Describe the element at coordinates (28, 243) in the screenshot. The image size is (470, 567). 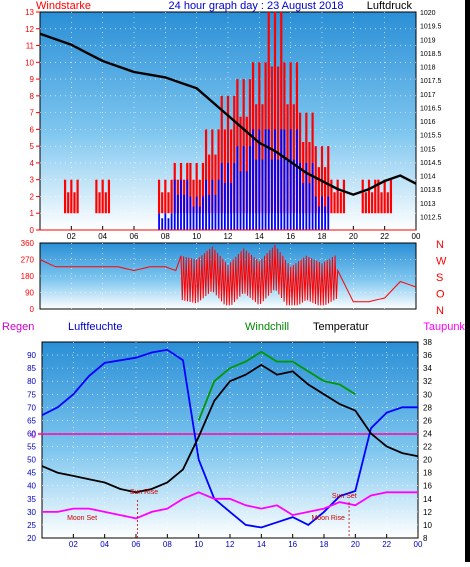
I see `direction-tick-label: 360` at that location.